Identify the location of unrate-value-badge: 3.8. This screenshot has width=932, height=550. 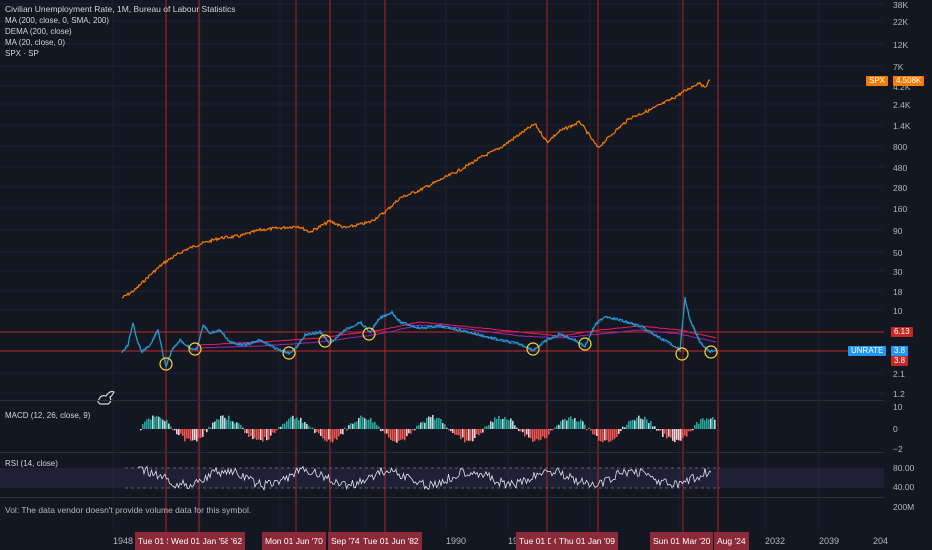
(900, 351).